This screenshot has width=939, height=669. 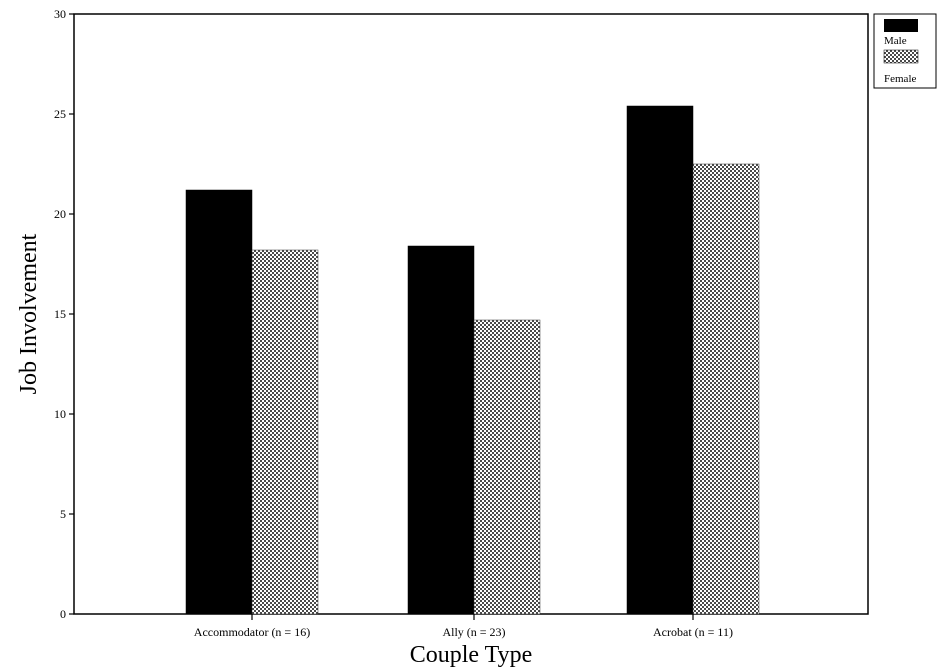 I want to click on x-category-label: Acrobat (n = 11), so click(x=693, y=632).